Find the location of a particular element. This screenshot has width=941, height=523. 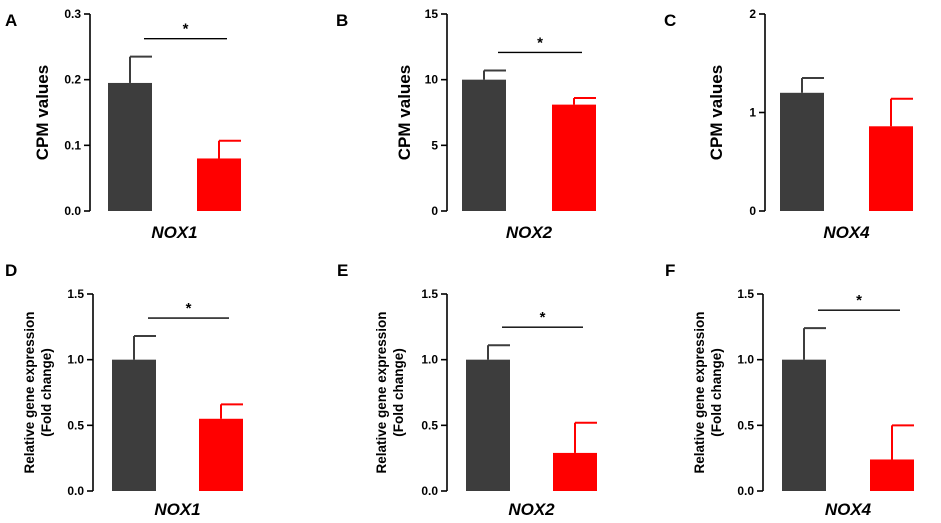

y-tick-label-a-2: 0.2 is located at coordinates (72, 80).